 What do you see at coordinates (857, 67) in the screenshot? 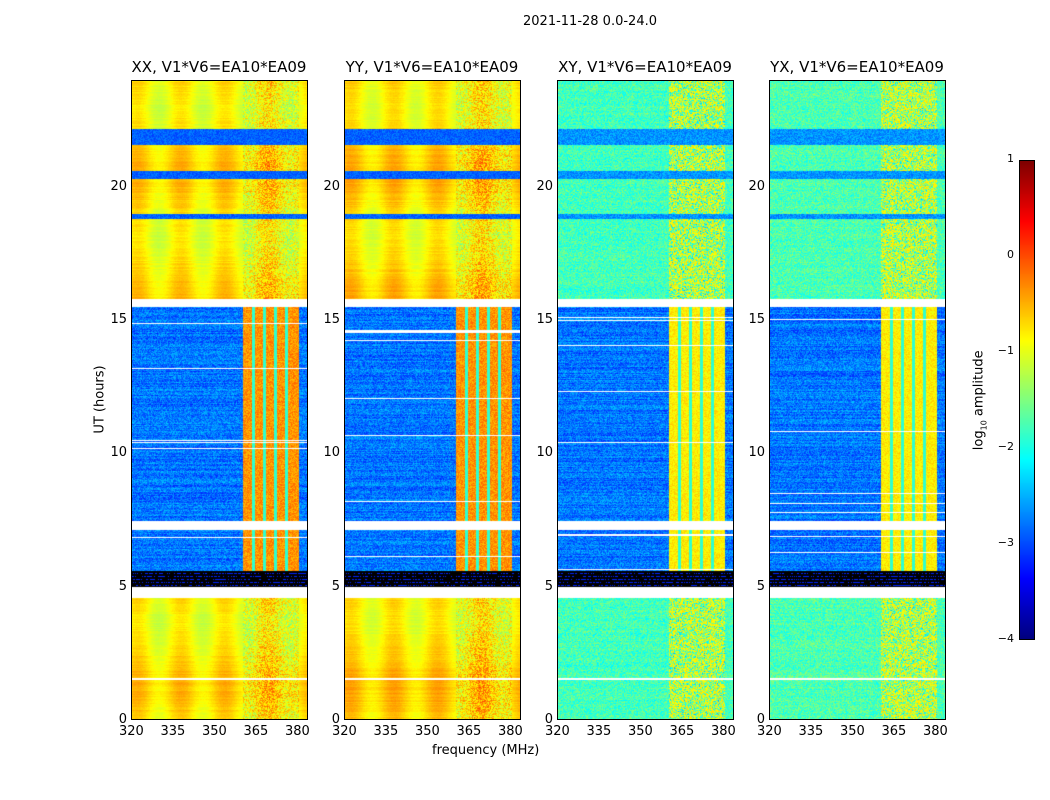
I see `panel-title: YX, V1*V6=EA10*EA09` at bounding box center [857, 67].